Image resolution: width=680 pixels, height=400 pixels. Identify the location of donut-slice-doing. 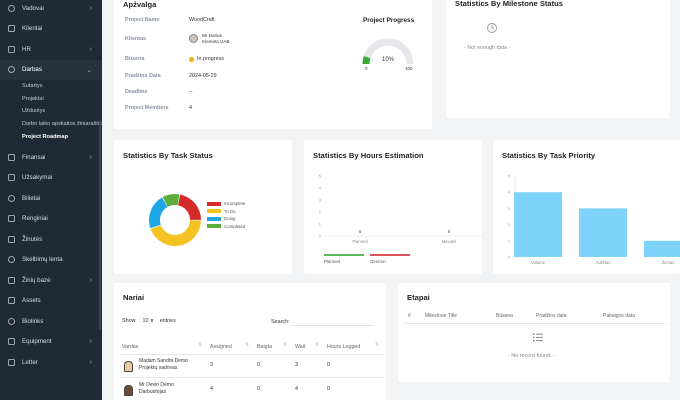
(158, 213).